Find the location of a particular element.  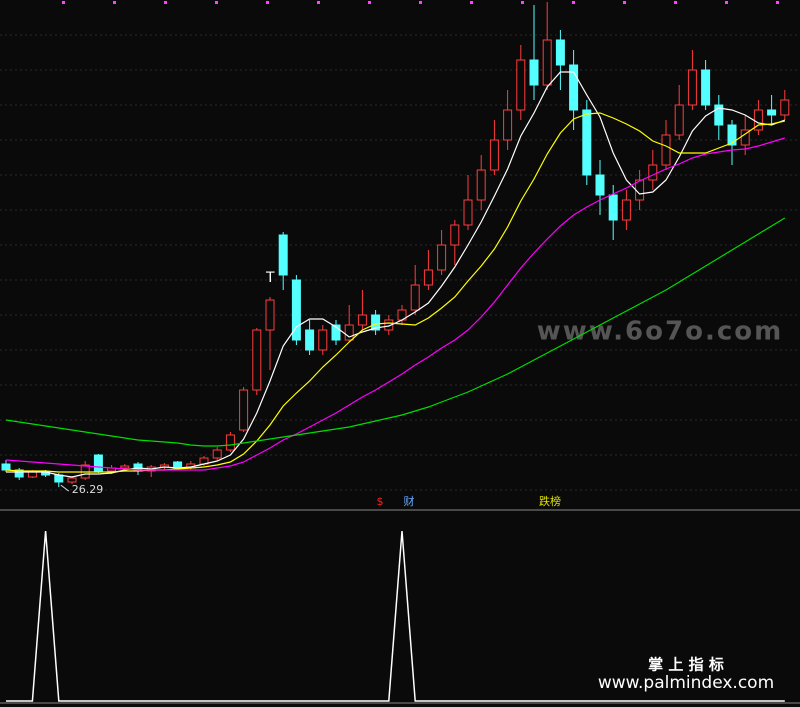

signal-label: 跌榜 is located at coordinates (550, 501).